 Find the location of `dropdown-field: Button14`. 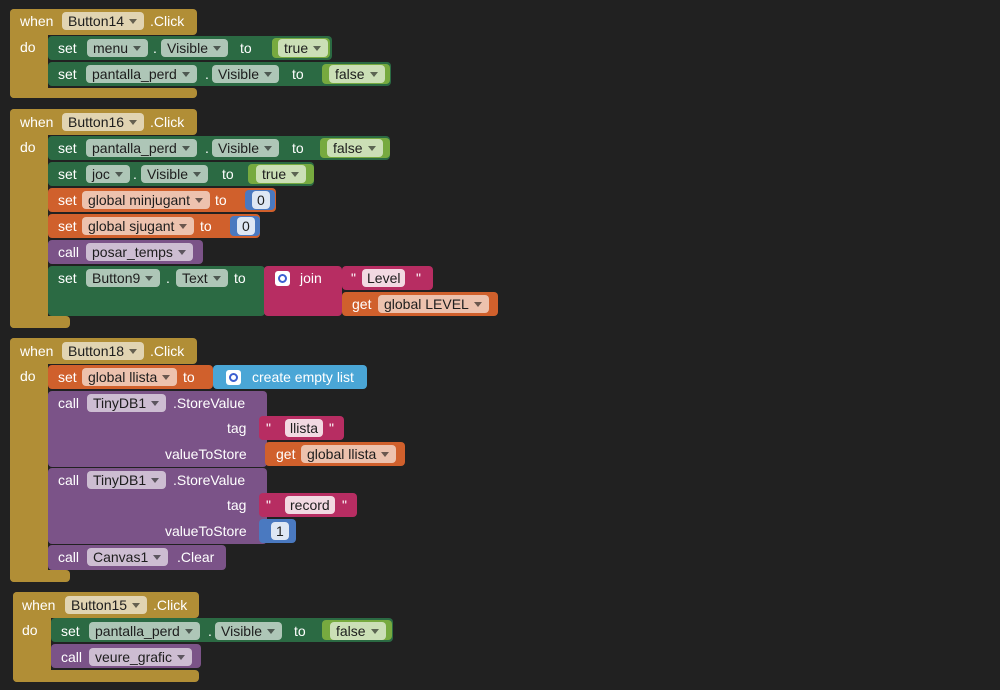

dropdown-field: Button14 is located at coordinates (103, 21).